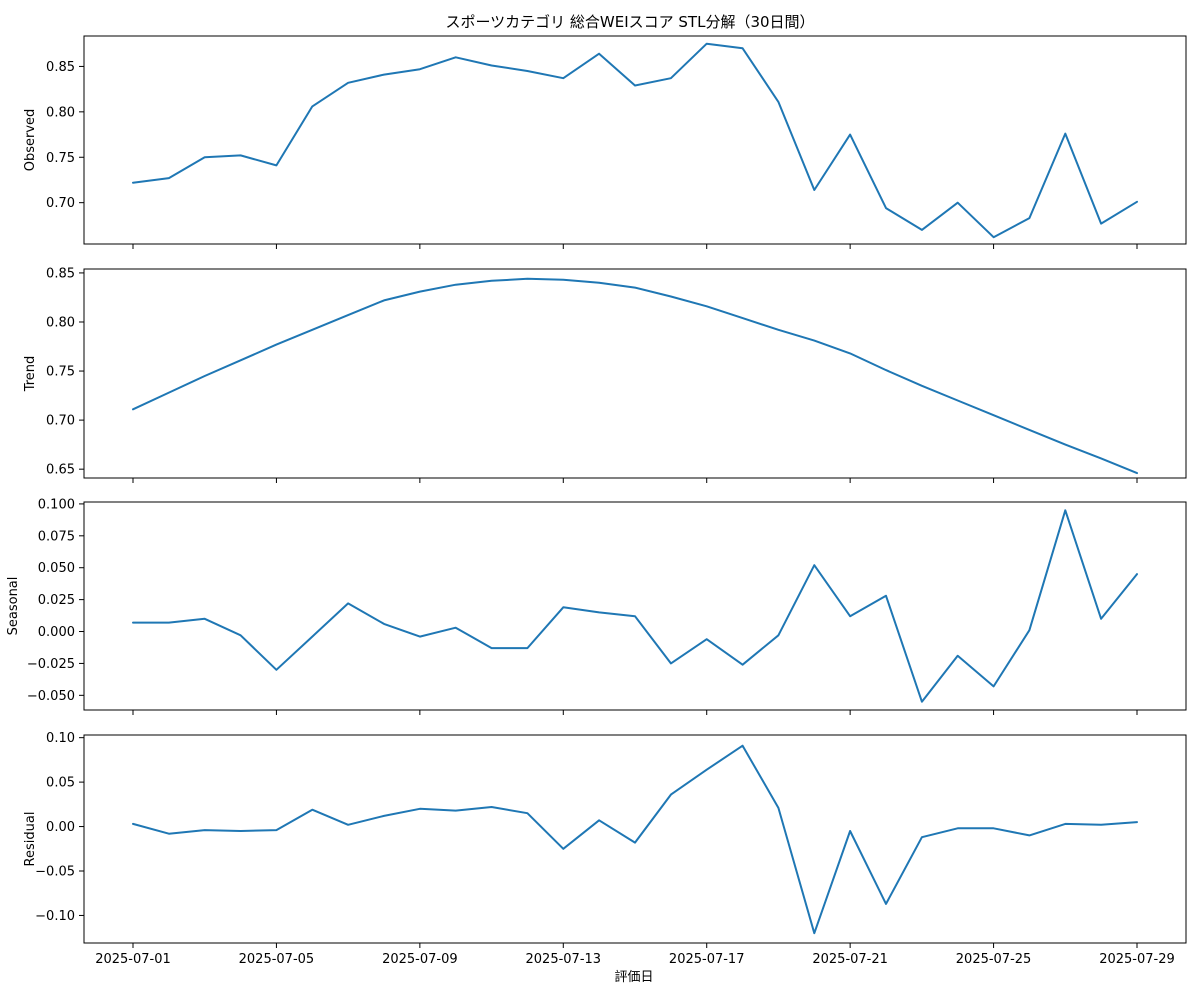 This screenshot has height=1000, width=1200. What do you see at coordinates (56, 600) in the screenshot?
I see `y-tick-label: 0.025` at bounding box center [56, 600].